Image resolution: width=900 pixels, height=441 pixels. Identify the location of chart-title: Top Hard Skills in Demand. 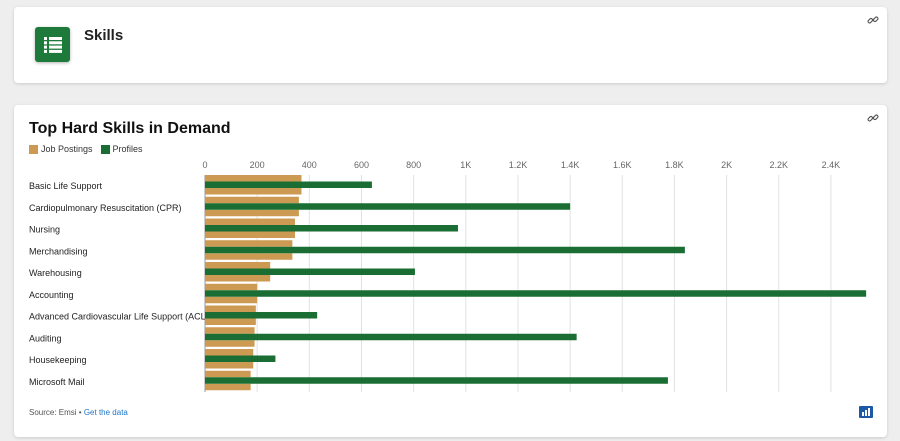
(130, 128).